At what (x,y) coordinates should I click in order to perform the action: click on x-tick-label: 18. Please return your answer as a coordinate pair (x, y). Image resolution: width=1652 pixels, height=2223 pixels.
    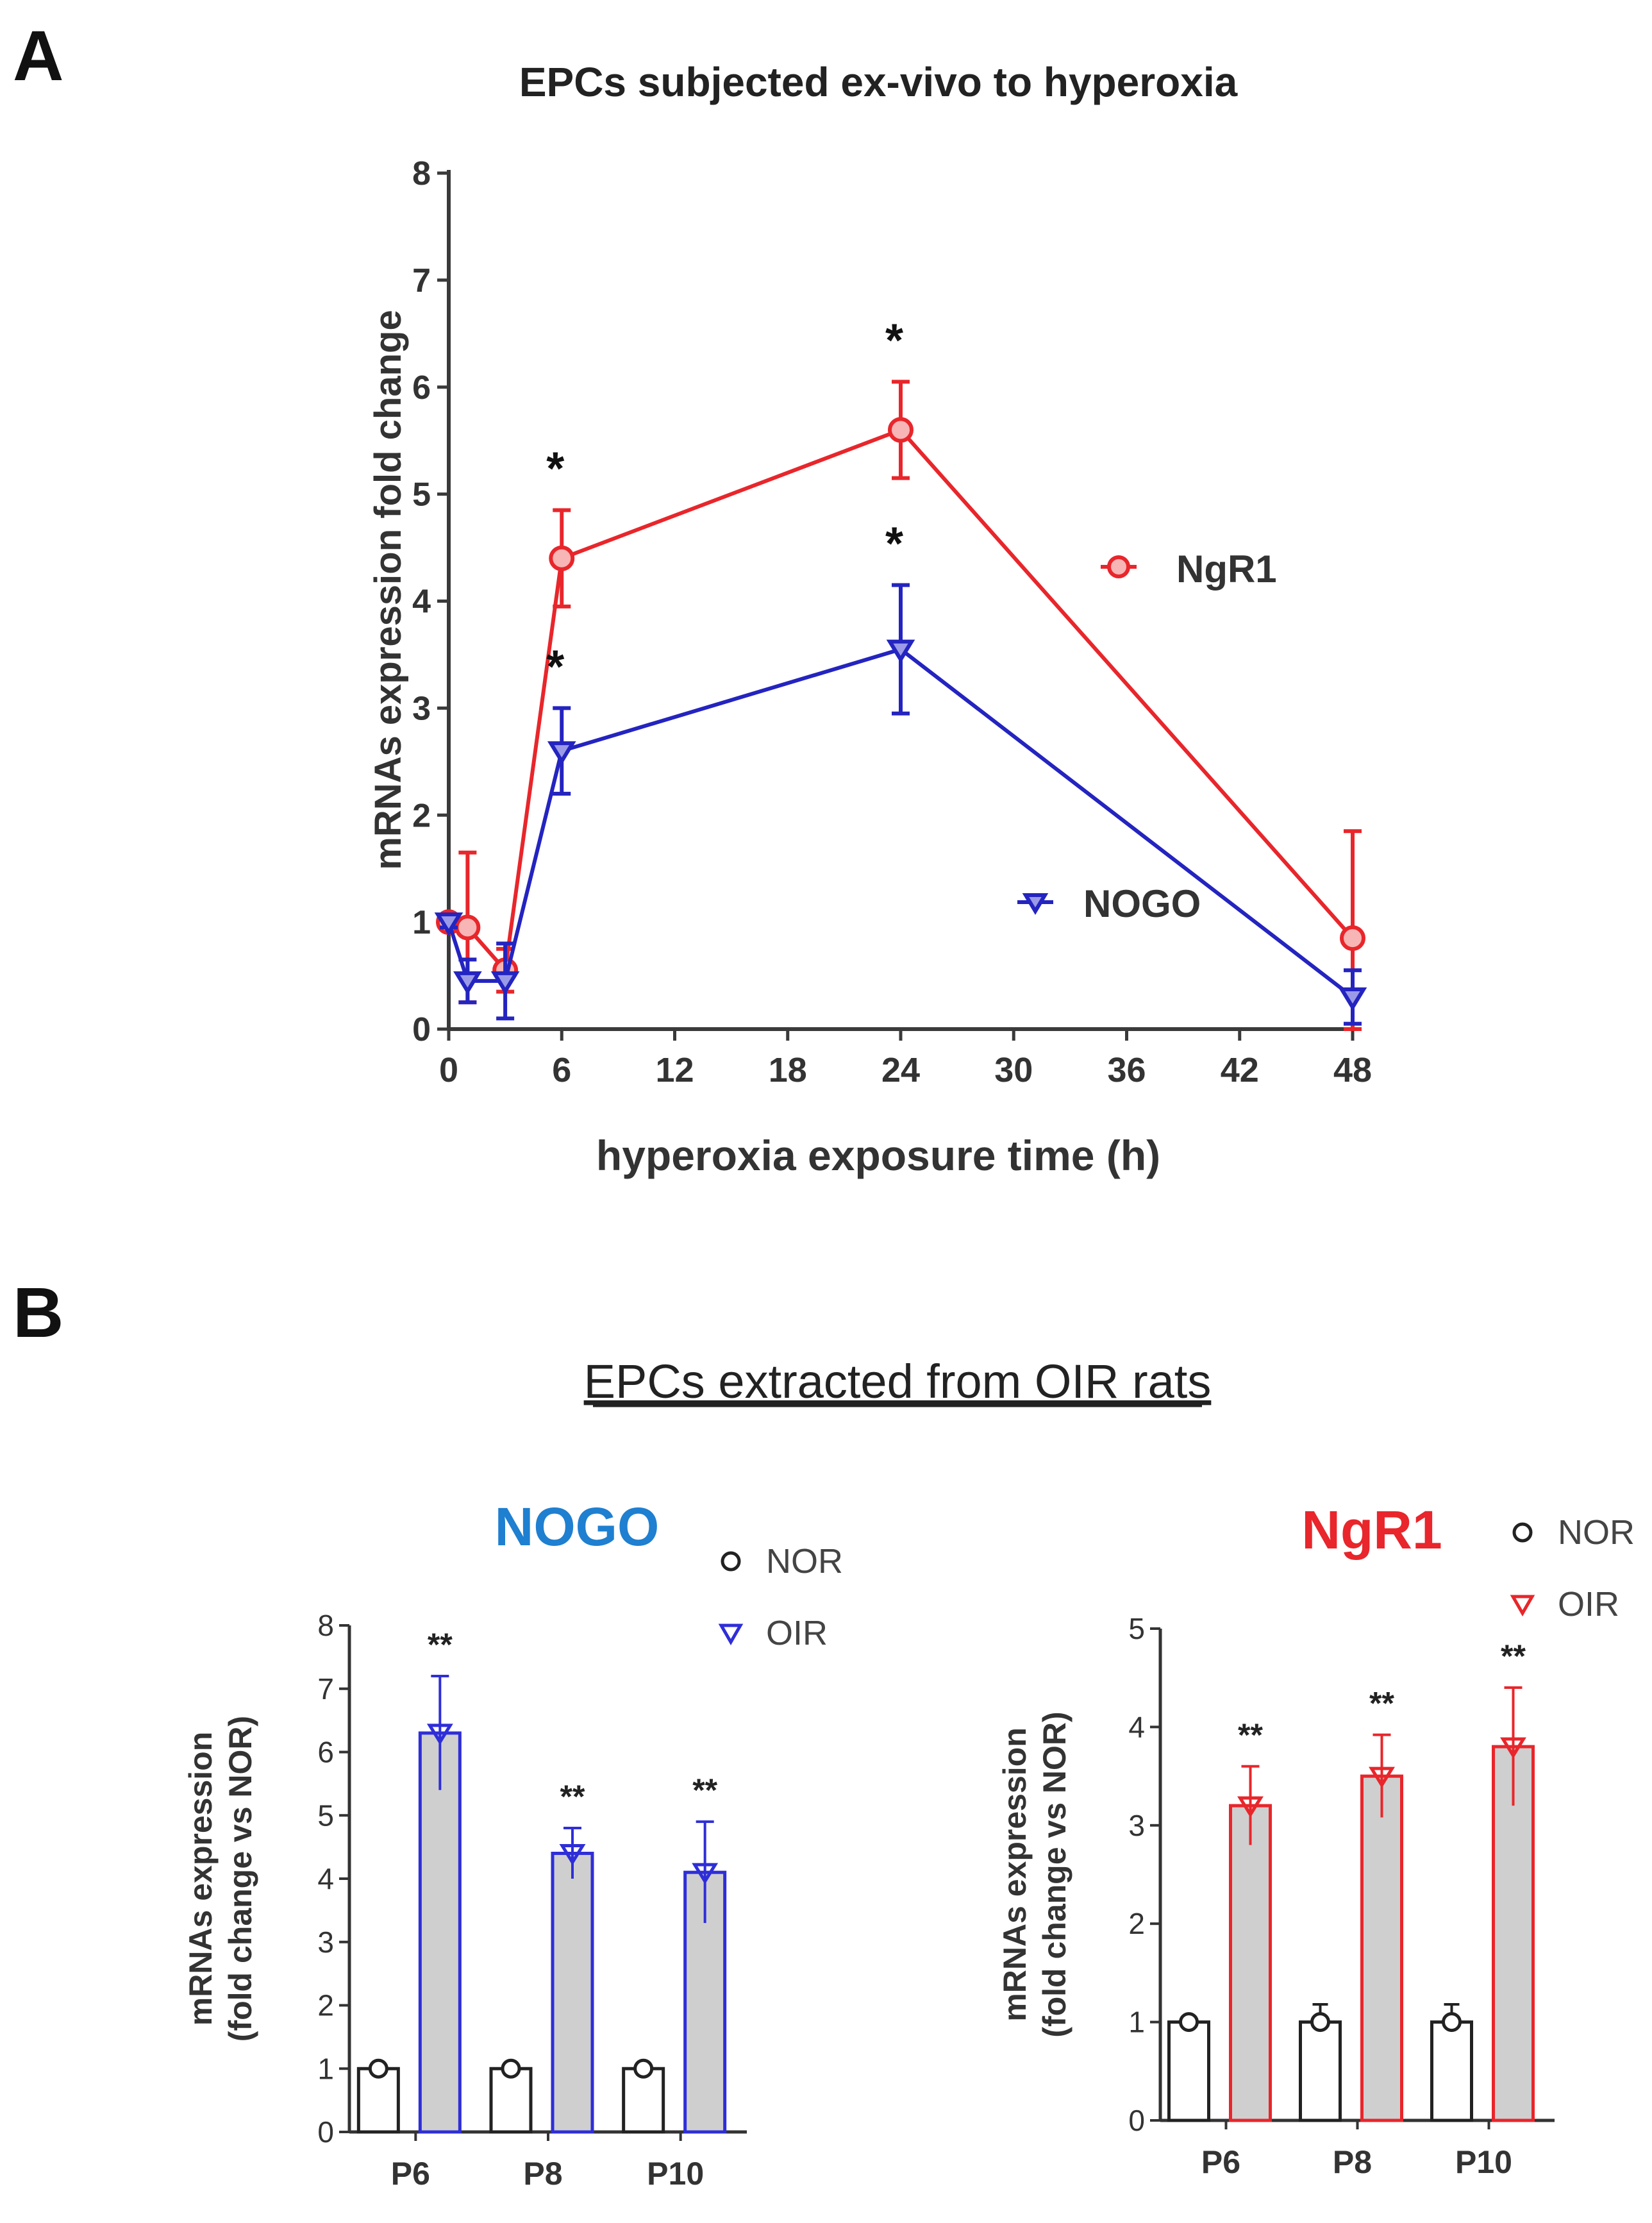
    Looking at the image, I should click on (788, 1070).